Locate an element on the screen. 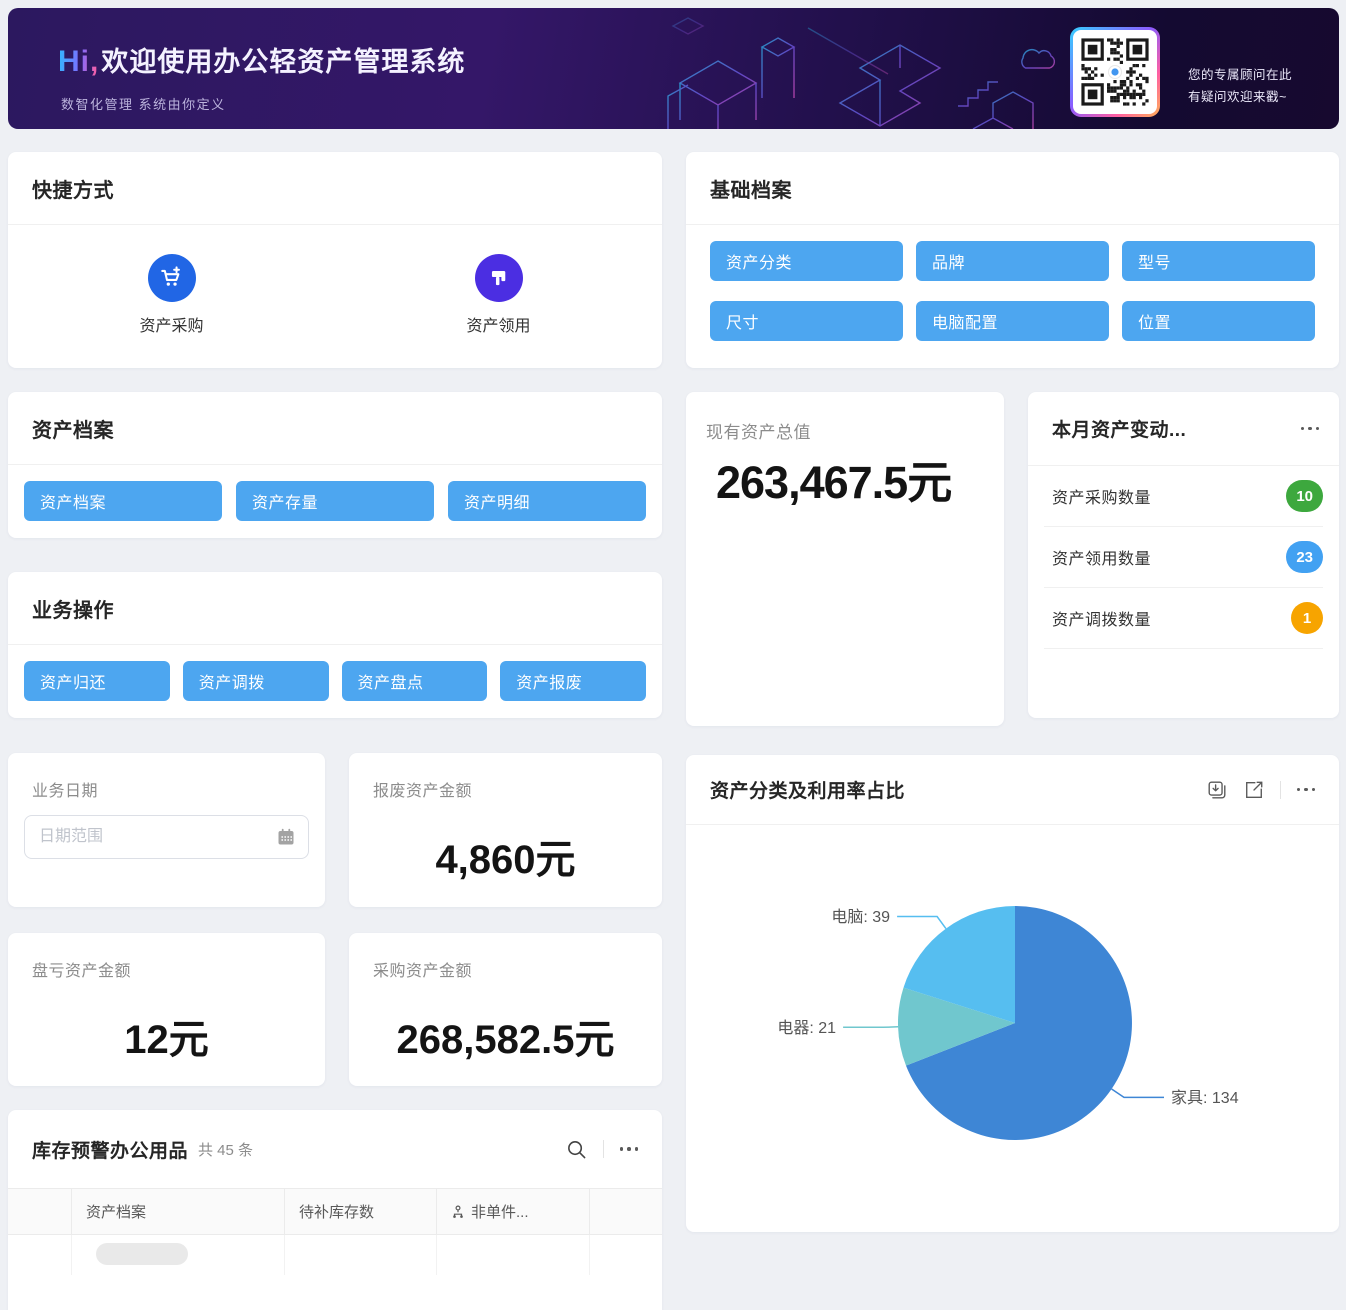 The height and width of the screenshot is (1310, 1346). total-assets-value: 263,467.5元 is located at coordinates (834, 482).